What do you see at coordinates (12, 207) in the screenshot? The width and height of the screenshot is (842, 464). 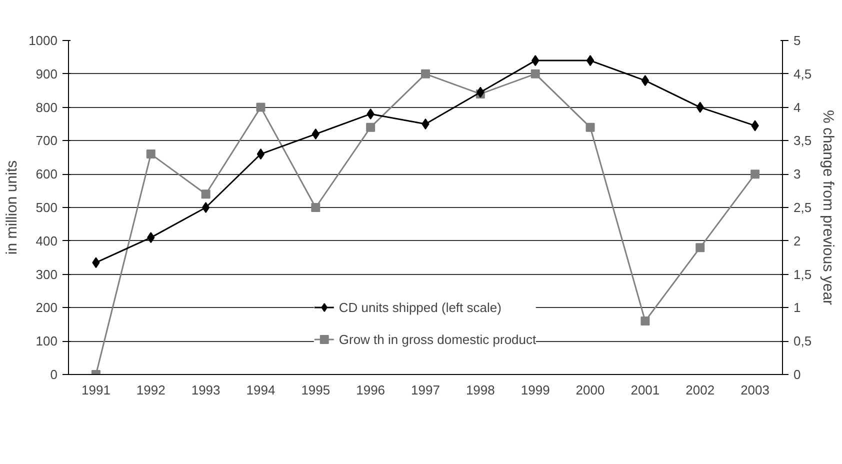 I see `y-axis-title: in million units` at bounding box center [12, 207].